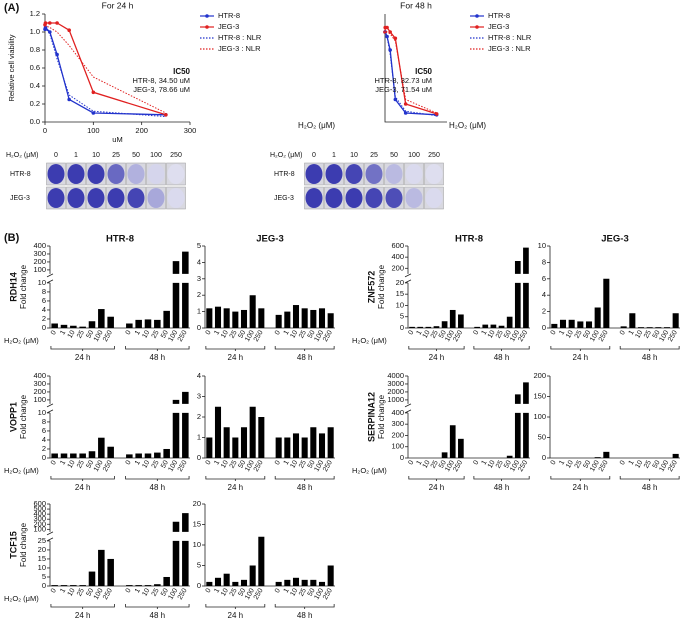 Image resolution: width=685 pixels, height=625 pixels. Describe the element at coordinates (467, 125) in the screenshot. I see `x-unit-label: H₂O₂ (μM)` at that location.